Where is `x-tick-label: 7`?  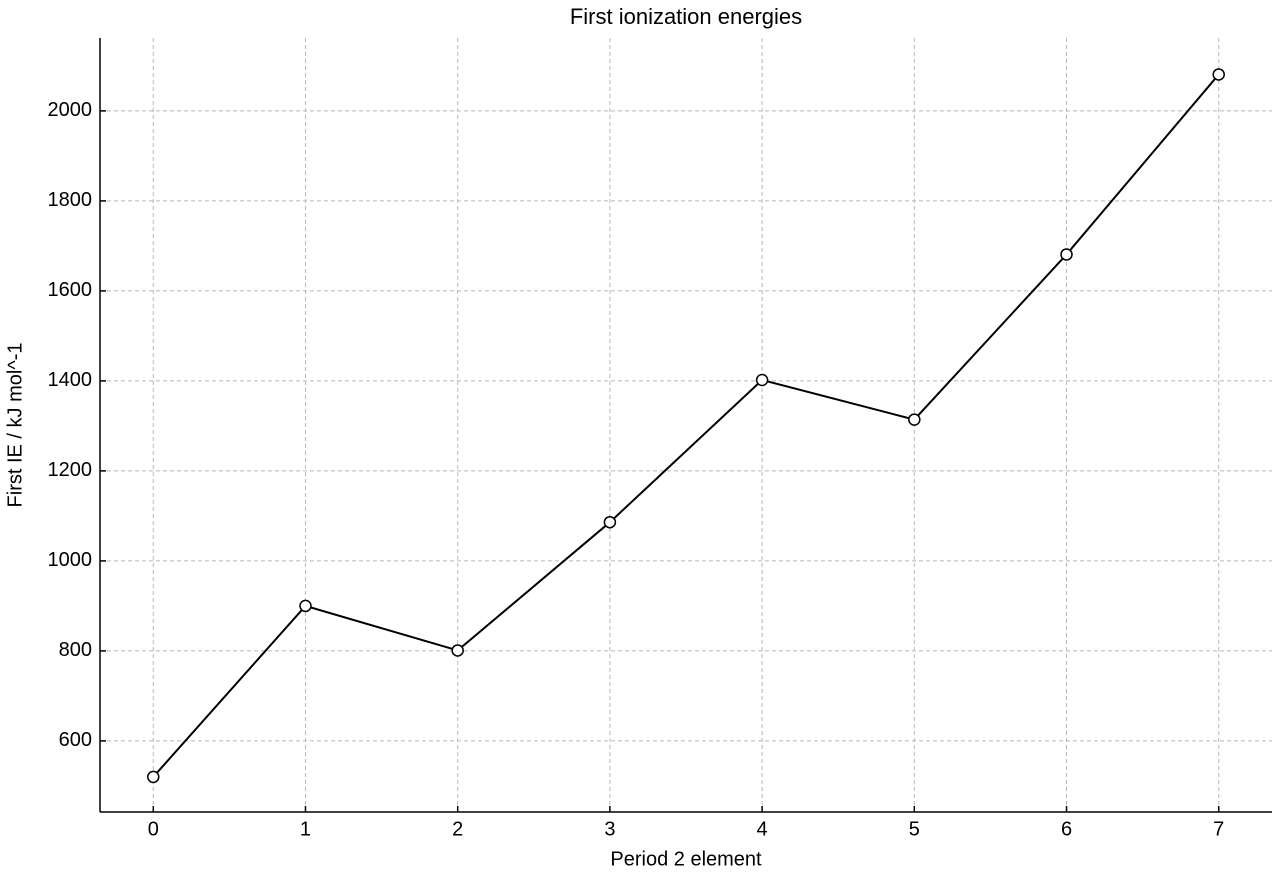 x-tick-label: 7 is located at coordinates (1218, 829).